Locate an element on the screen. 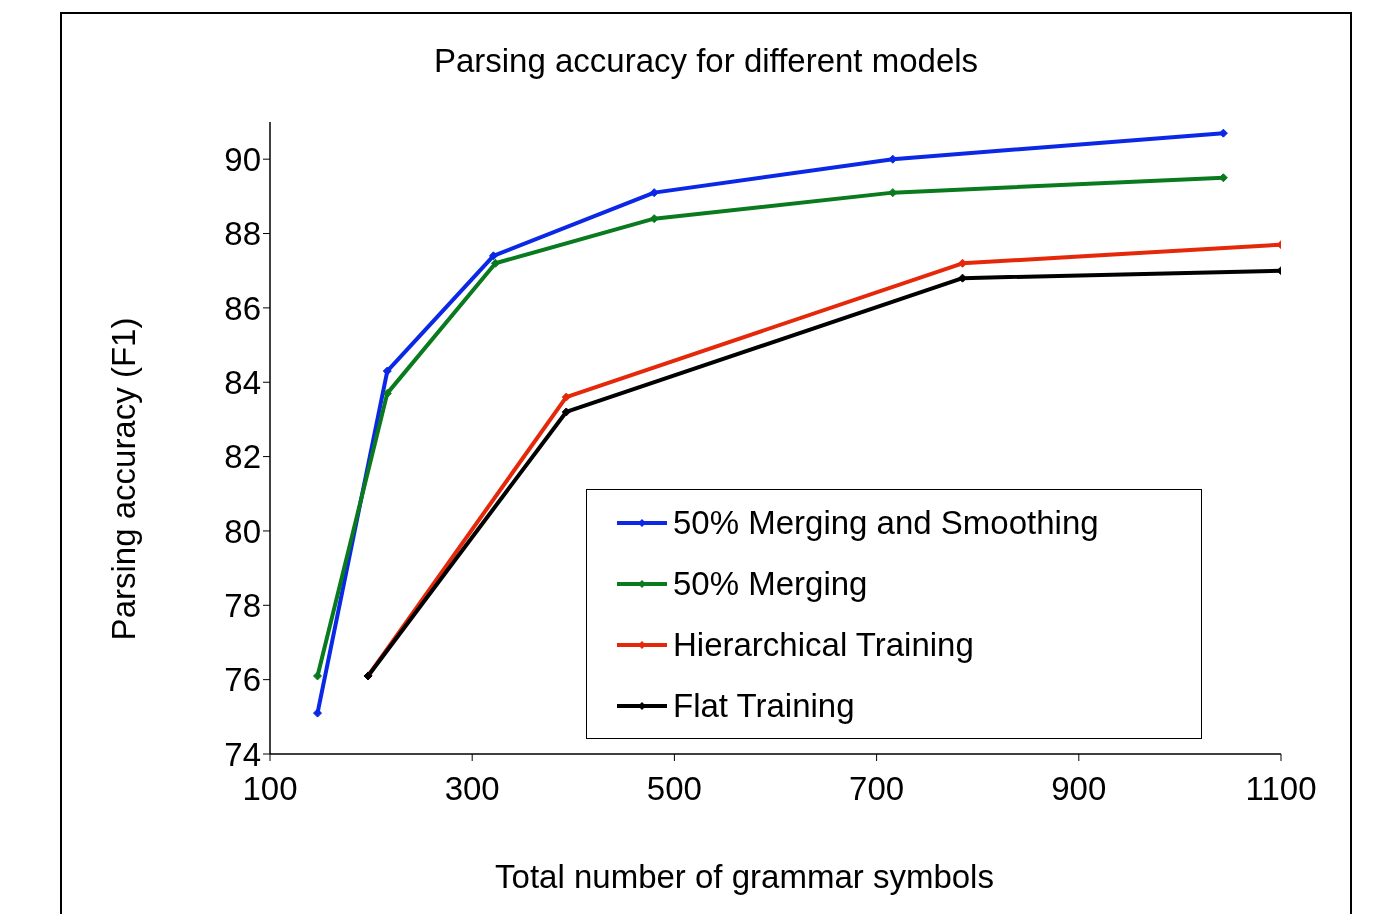  legend-label: 50% Merging is located at coordinates (770, 583).